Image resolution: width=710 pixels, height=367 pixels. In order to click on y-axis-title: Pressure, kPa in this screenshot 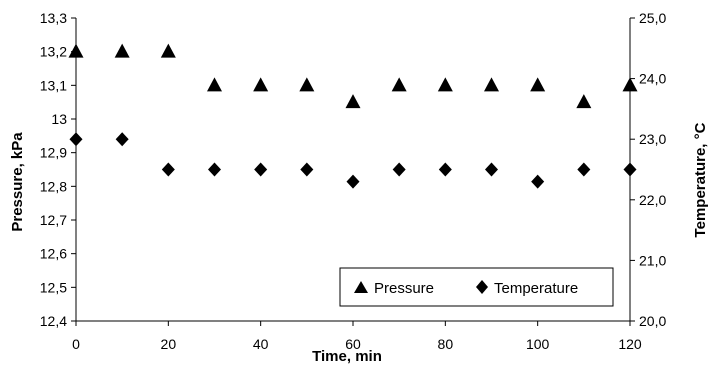, I will do `click(17, 182)`.